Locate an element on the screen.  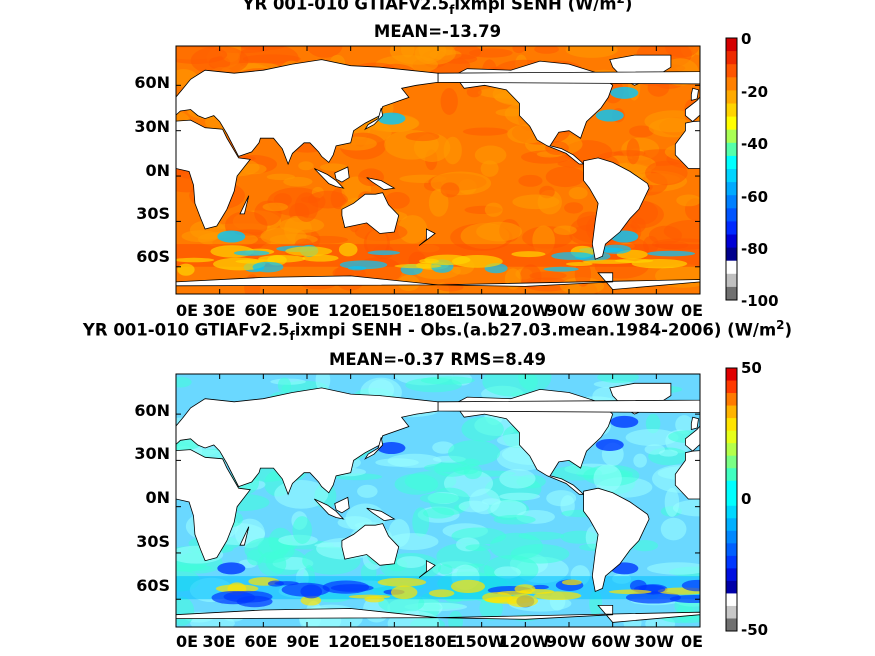
lon-tick: 30W is located at coordinates (654, 641).